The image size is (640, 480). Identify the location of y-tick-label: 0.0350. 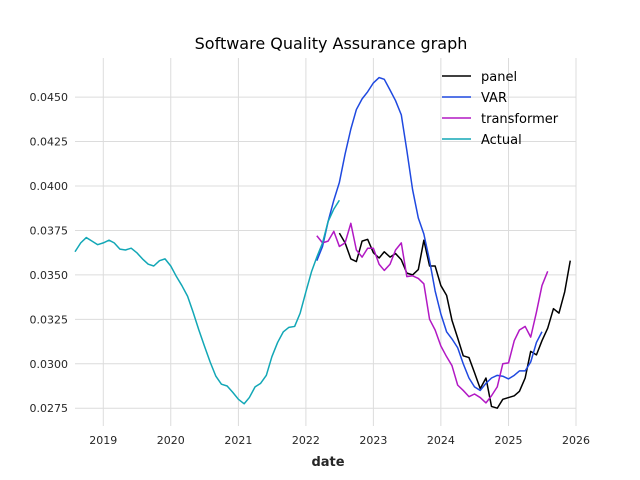
(49, 275).